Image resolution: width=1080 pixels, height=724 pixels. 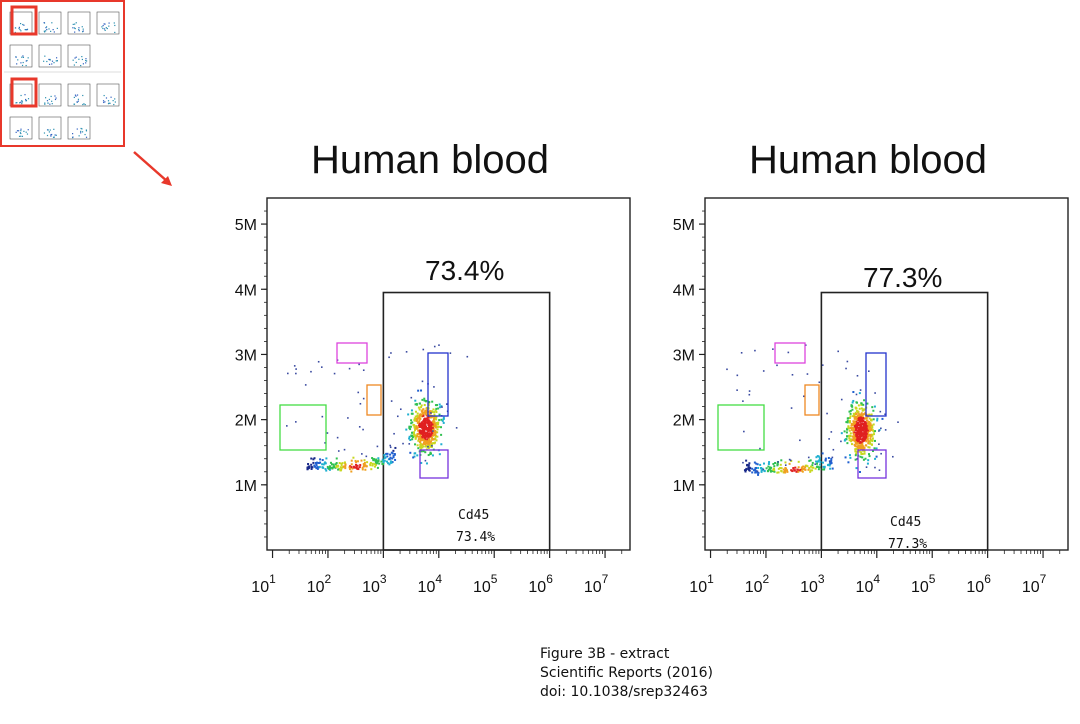 I want to click on plot-title: Human blood, so click(x=864, y=160).